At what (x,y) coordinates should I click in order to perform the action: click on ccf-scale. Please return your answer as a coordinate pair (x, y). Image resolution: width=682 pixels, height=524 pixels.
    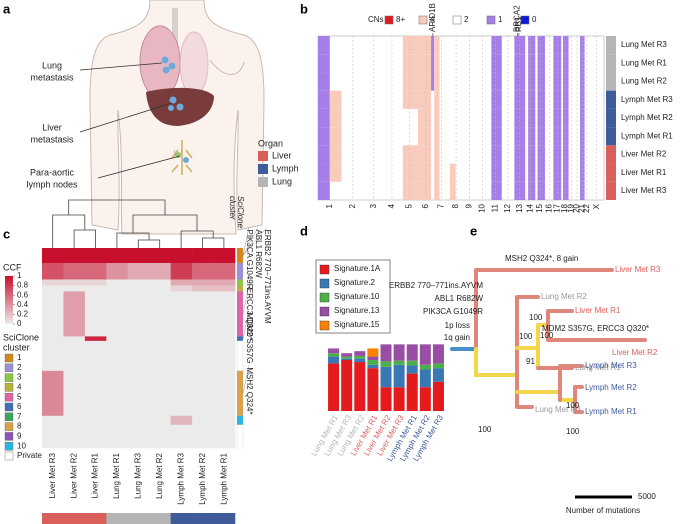
    Looking at the image, I should click on (9, 300).